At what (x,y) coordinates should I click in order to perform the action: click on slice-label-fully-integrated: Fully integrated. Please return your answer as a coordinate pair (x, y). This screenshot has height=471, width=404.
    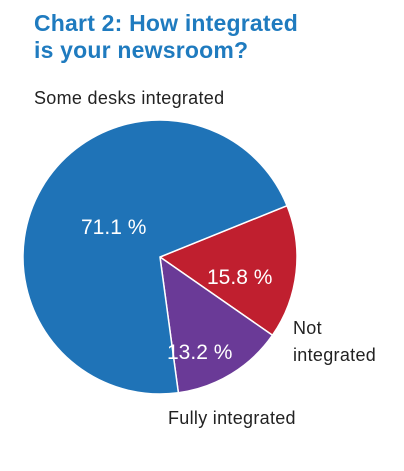
    Looking at the image, I should click on (232, 418).